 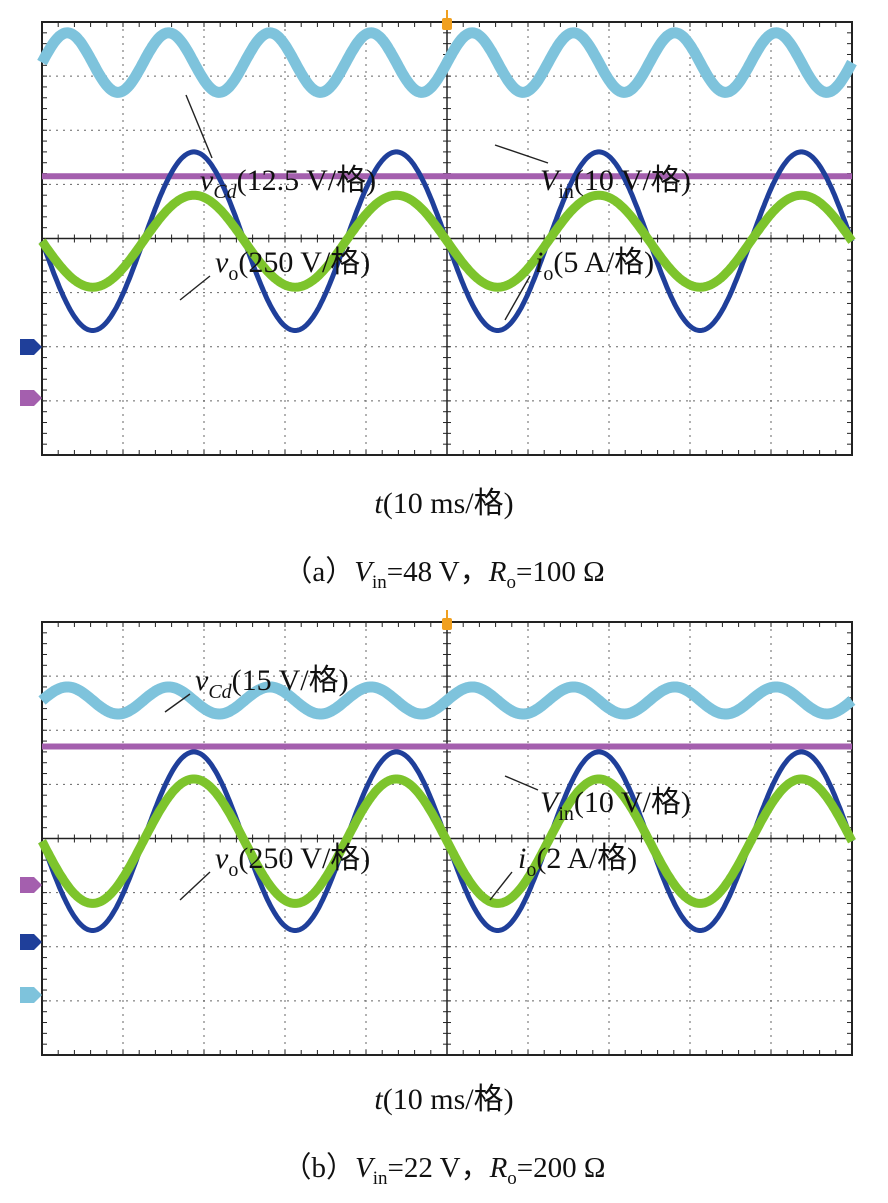 I want to click on label-vcd: vCd(12.5 V/格), so click(x=288, y=183).